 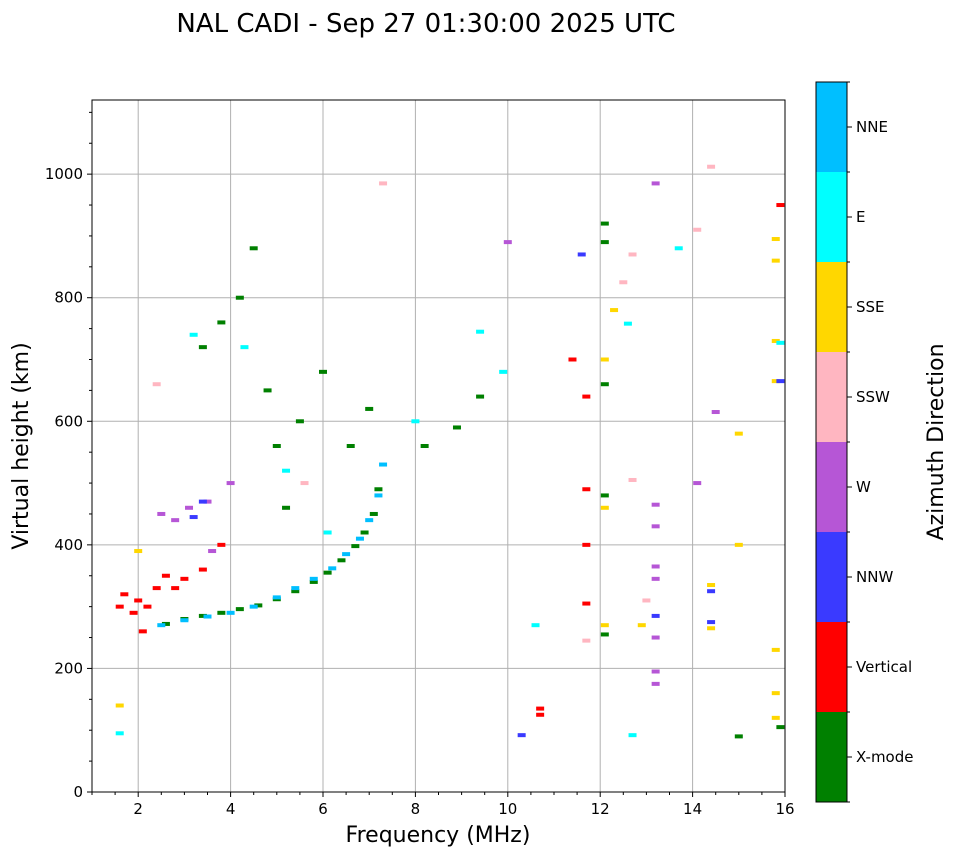 I want to click on y-tick-label: 200, so click(x=68, y=668).